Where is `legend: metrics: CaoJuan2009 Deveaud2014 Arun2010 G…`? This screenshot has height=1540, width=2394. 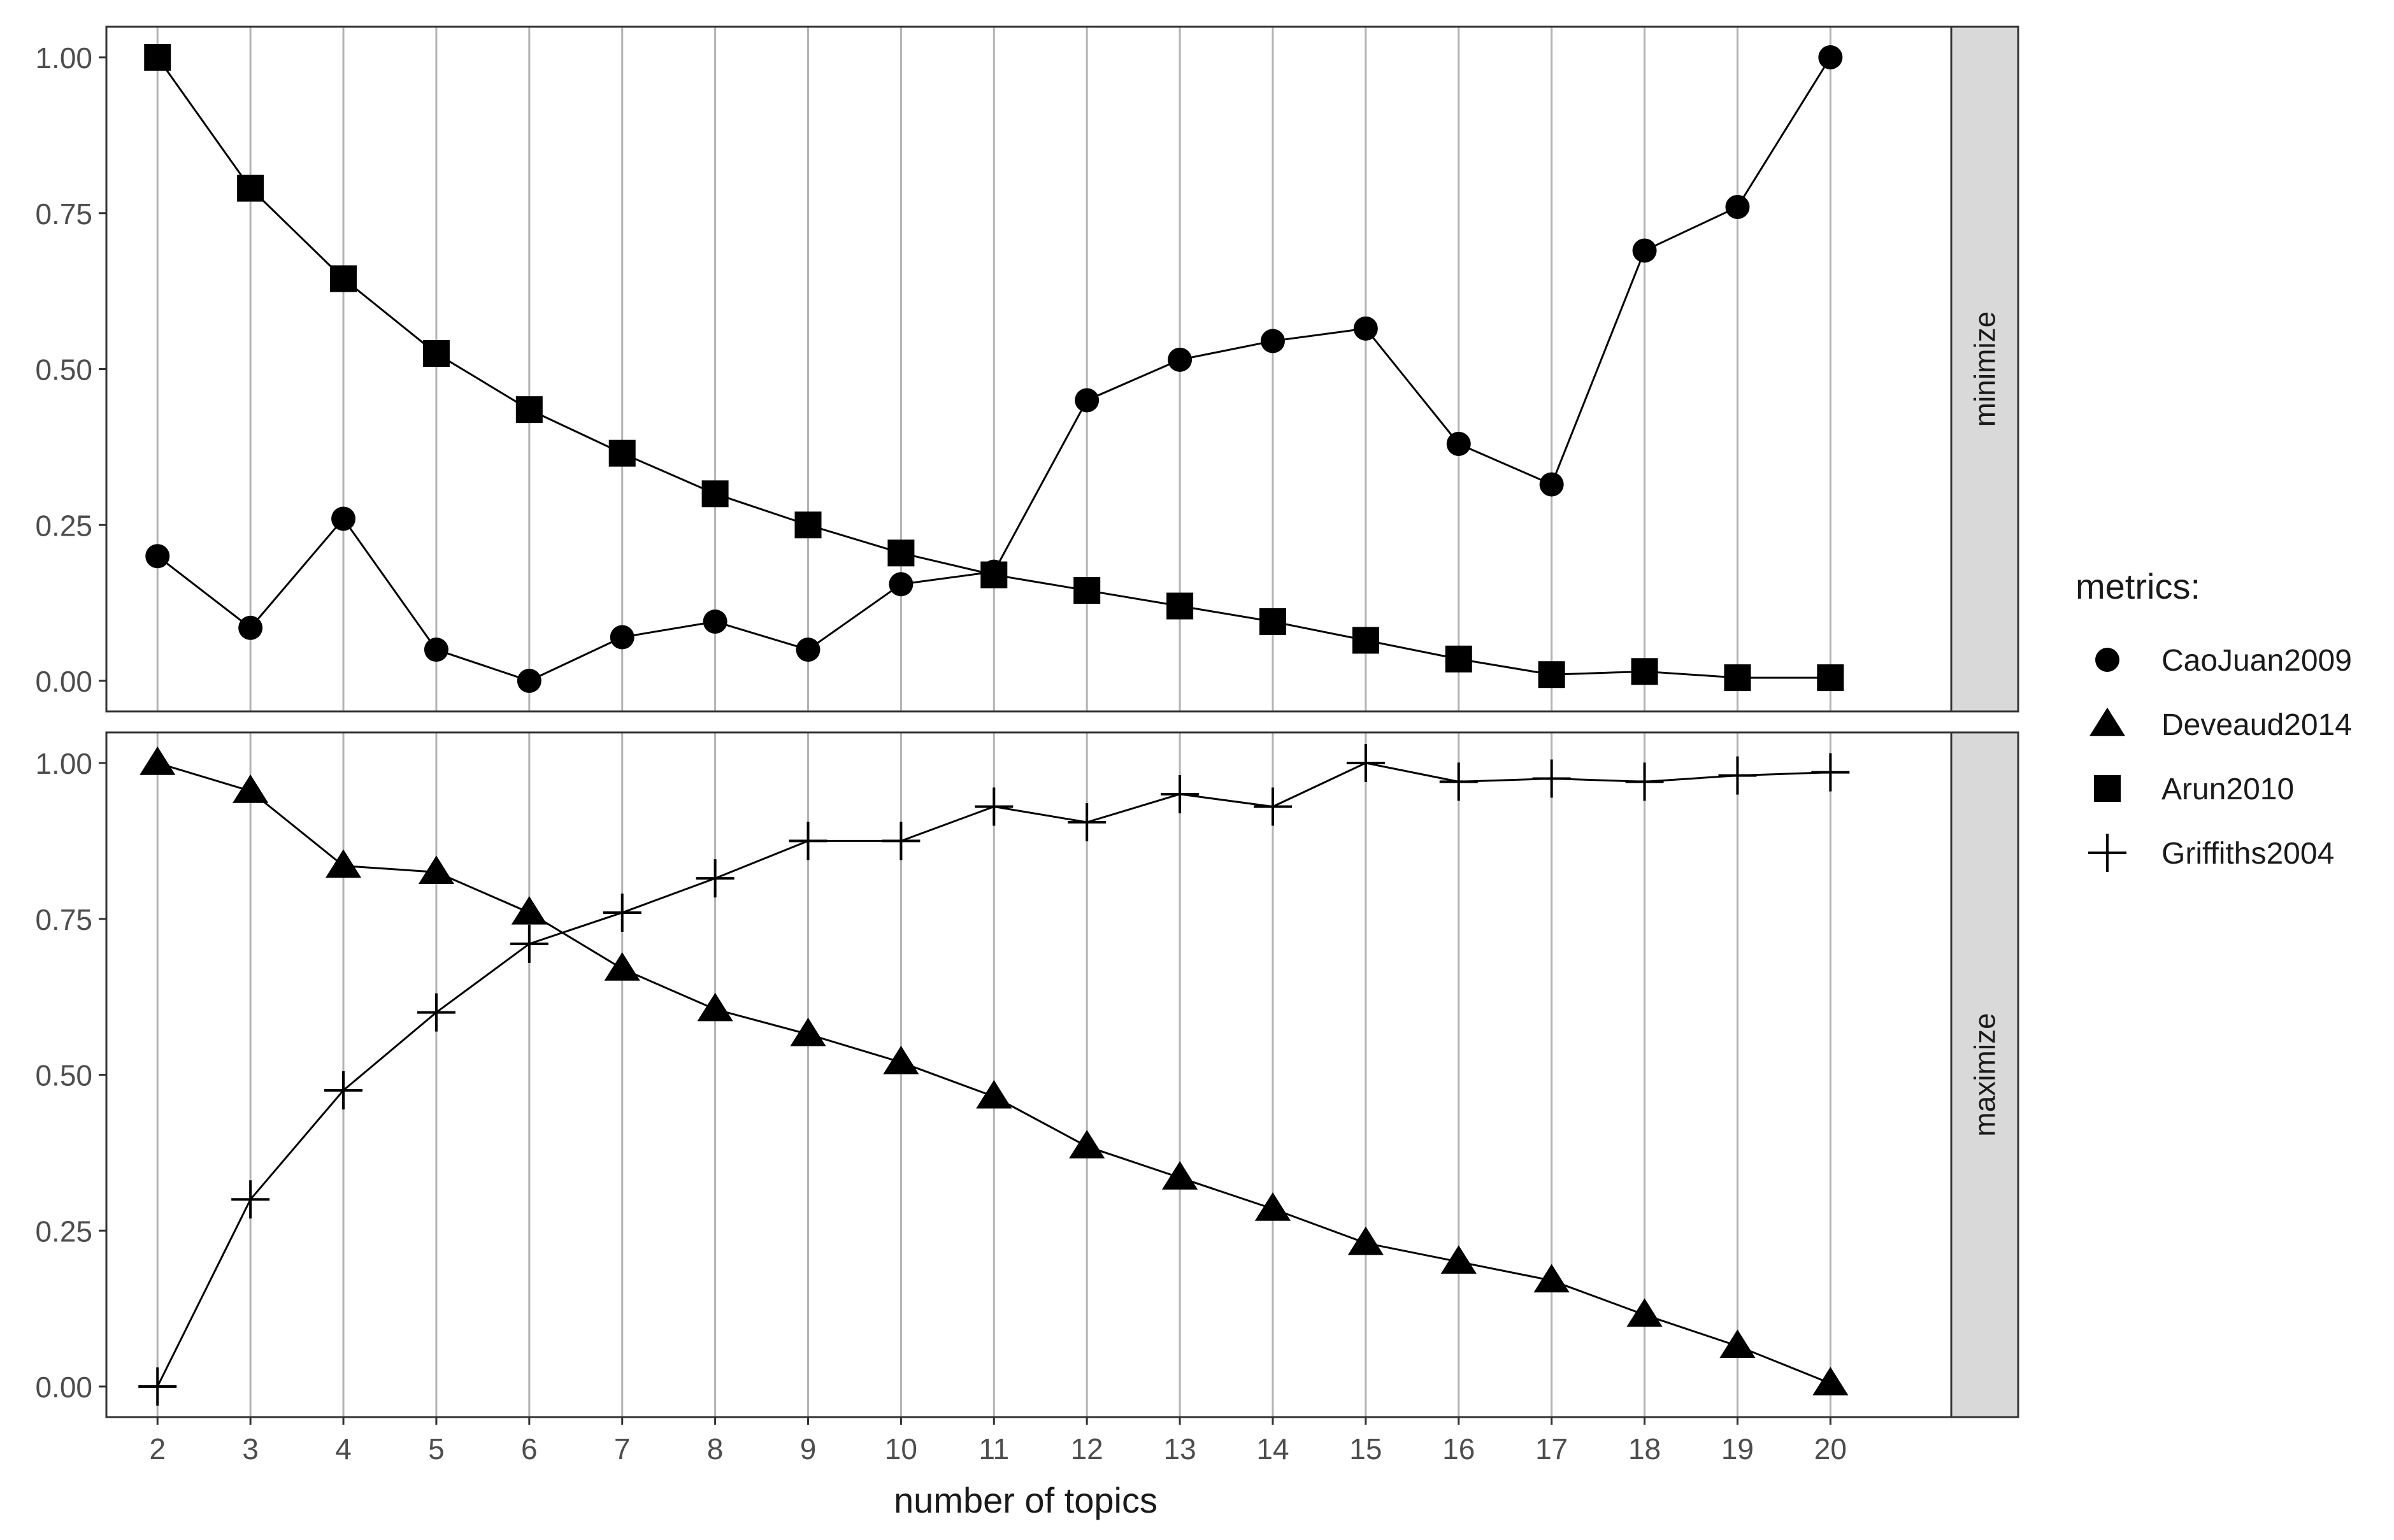 legend: metrics: CaoJuan2009 Deveaud2014 Arun2010 G… is located at coordinates (2213, 719).